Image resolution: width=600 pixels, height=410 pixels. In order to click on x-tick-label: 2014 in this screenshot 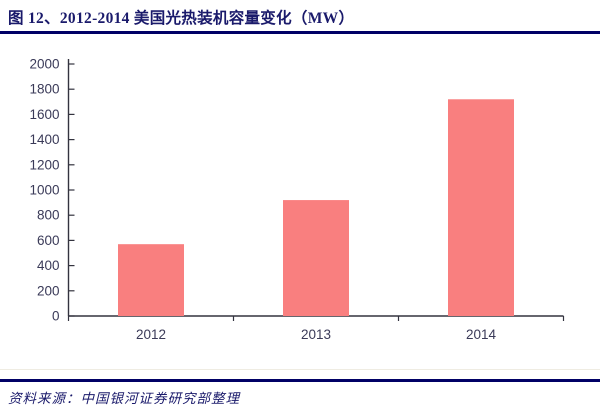, I will do `click(481, 334)`.